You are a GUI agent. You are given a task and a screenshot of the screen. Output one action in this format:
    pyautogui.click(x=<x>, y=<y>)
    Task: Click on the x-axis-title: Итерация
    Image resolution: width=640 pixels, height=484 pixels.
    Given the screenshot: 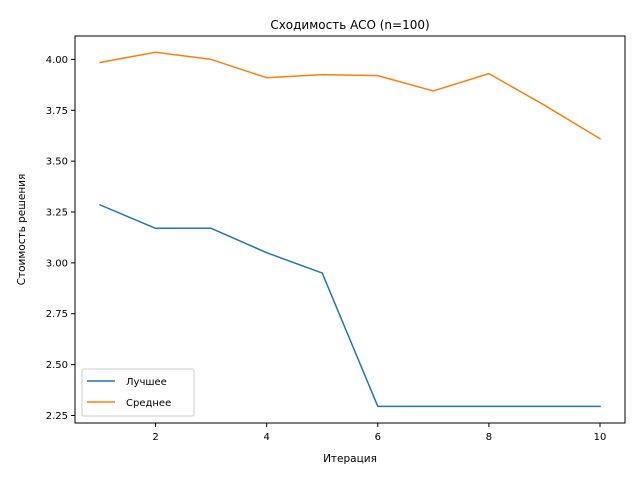 What is the action you would take?
    pyautogui.click(x=350, y=459)
    